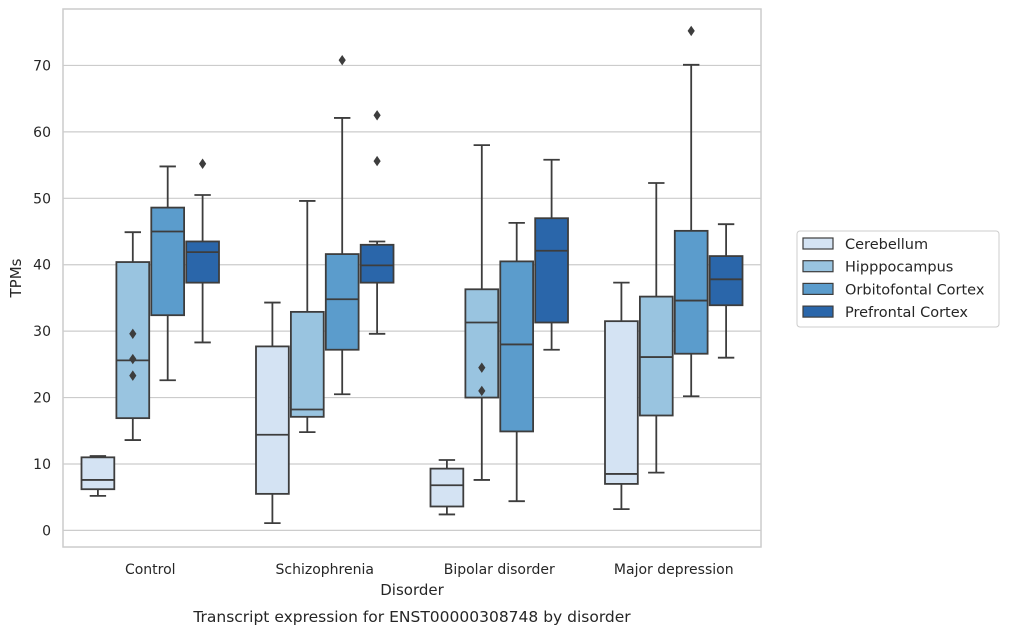 The height and width of the screenshot is (634, 1009). I want to click on y-tick-labels: 0 10 20 30 40 50 60 70, so click(42, 298).